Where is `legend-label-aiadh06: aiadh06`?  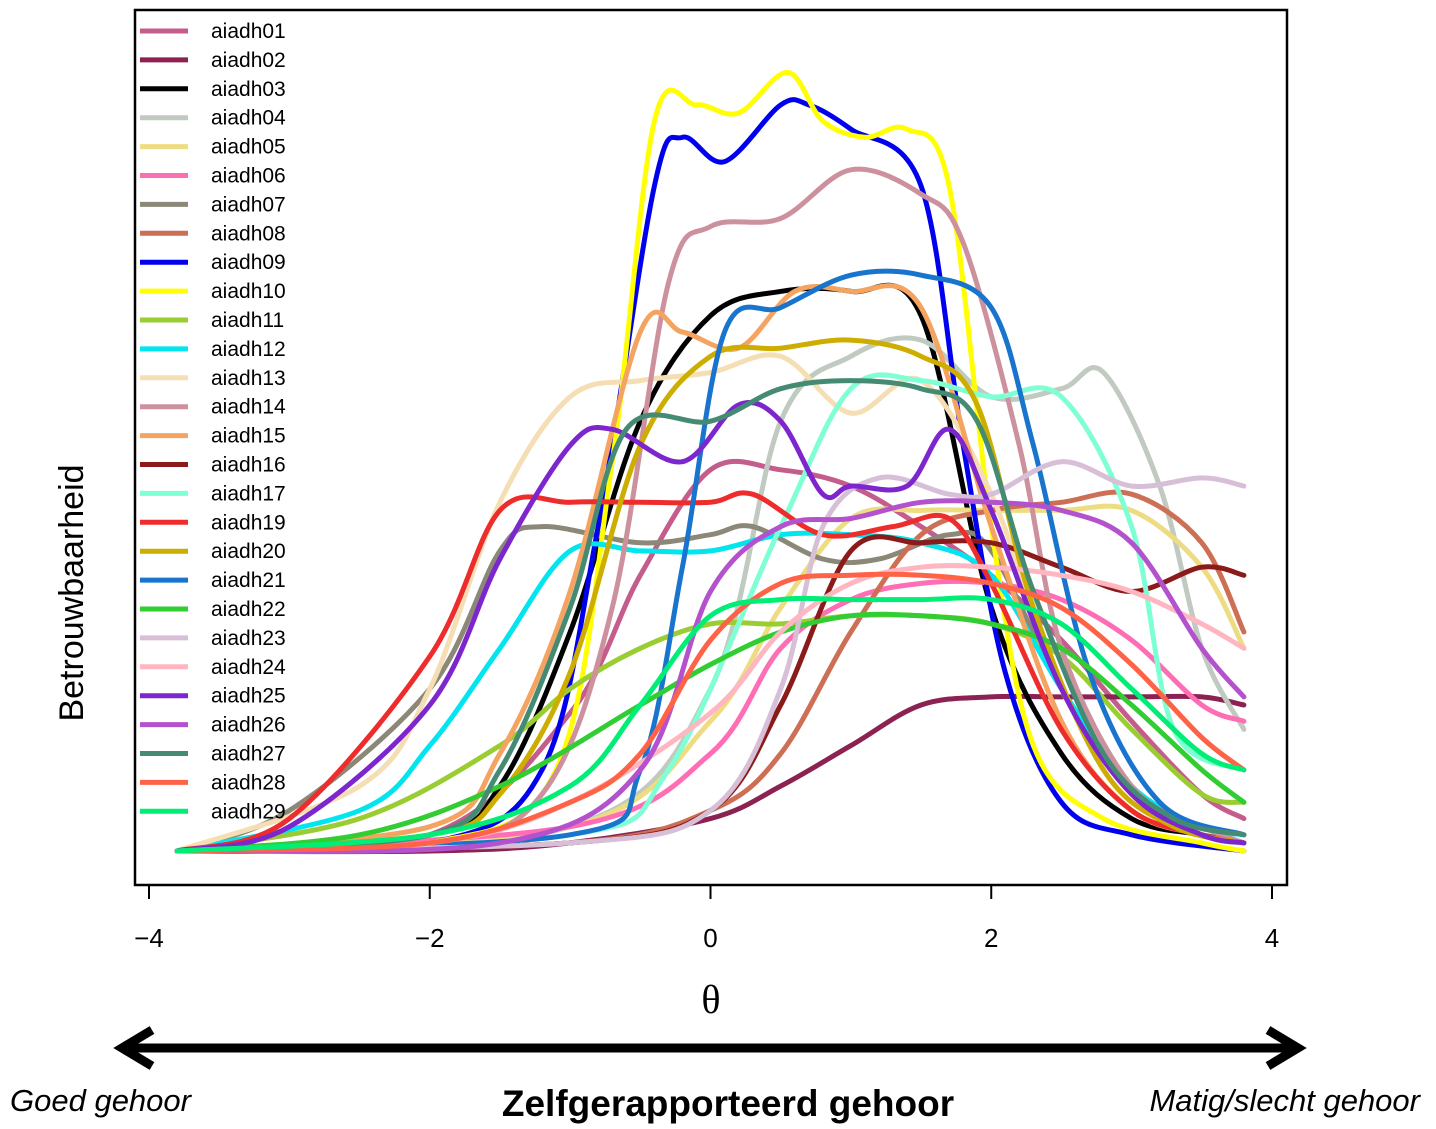 legend-label-aiadh06: aiadh06 is located at coordinates (248, 176).